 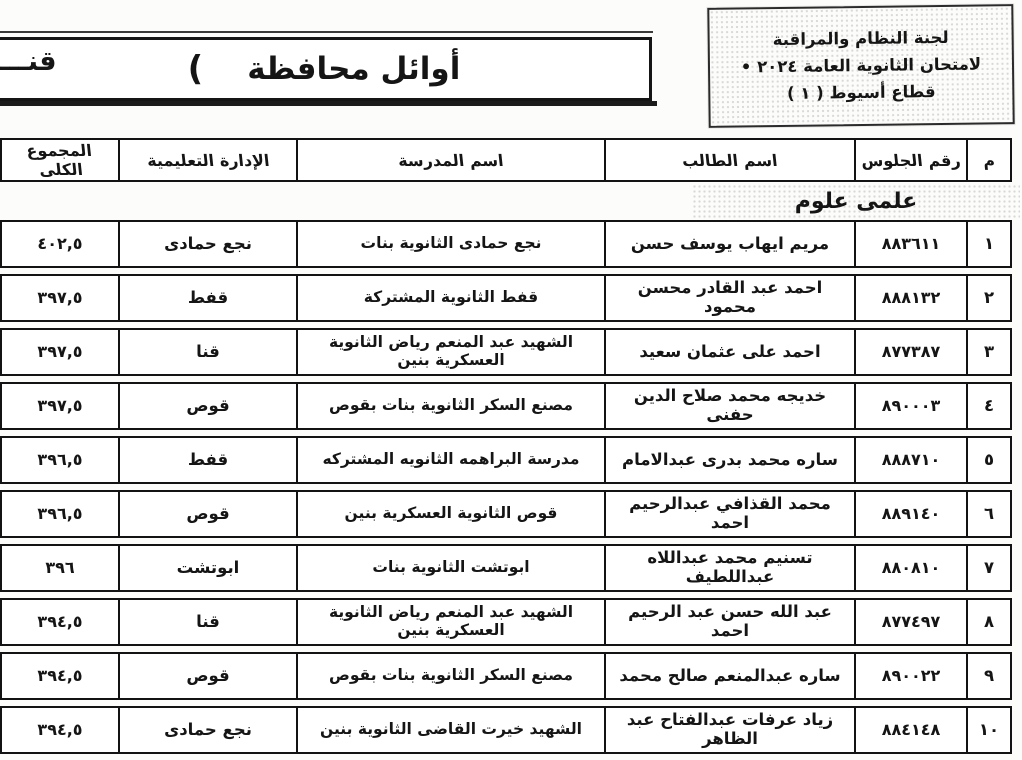 I want to click on cell-student: محمد القذافي عبدالرحيم احمد, so click(x=729, y=514).